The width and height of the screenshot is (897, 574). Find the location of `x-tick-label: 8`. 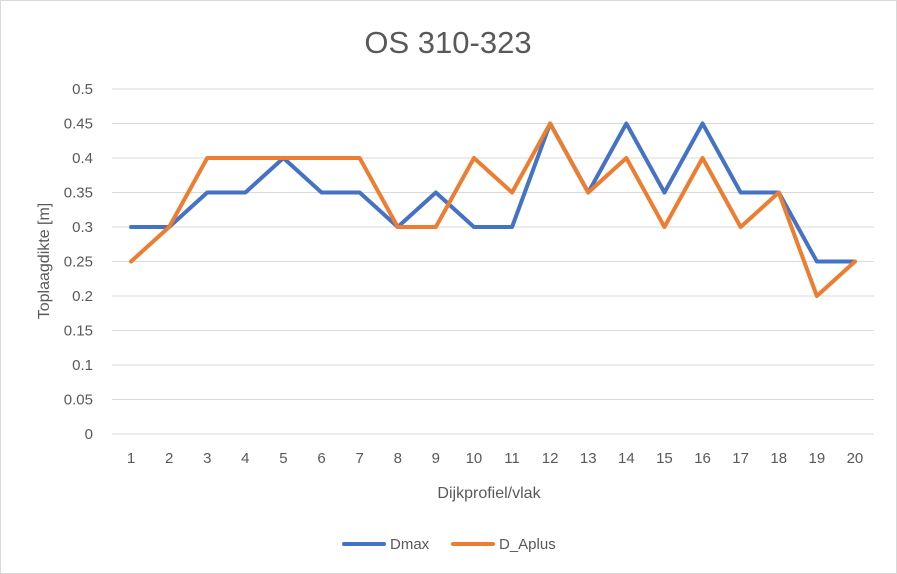

x-tick-label: 8 is located at coordinates (398, 458).